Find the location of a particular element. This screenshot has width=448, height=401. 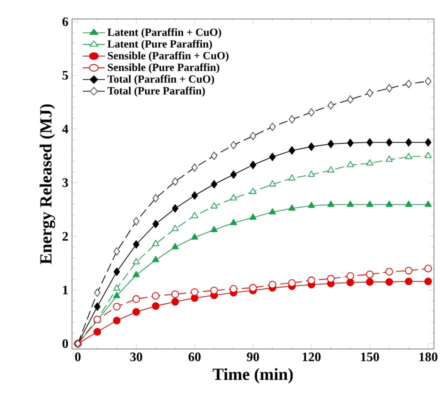

legend-label: Total (Paraffin + CuO) is located at coordinates (161, 79).